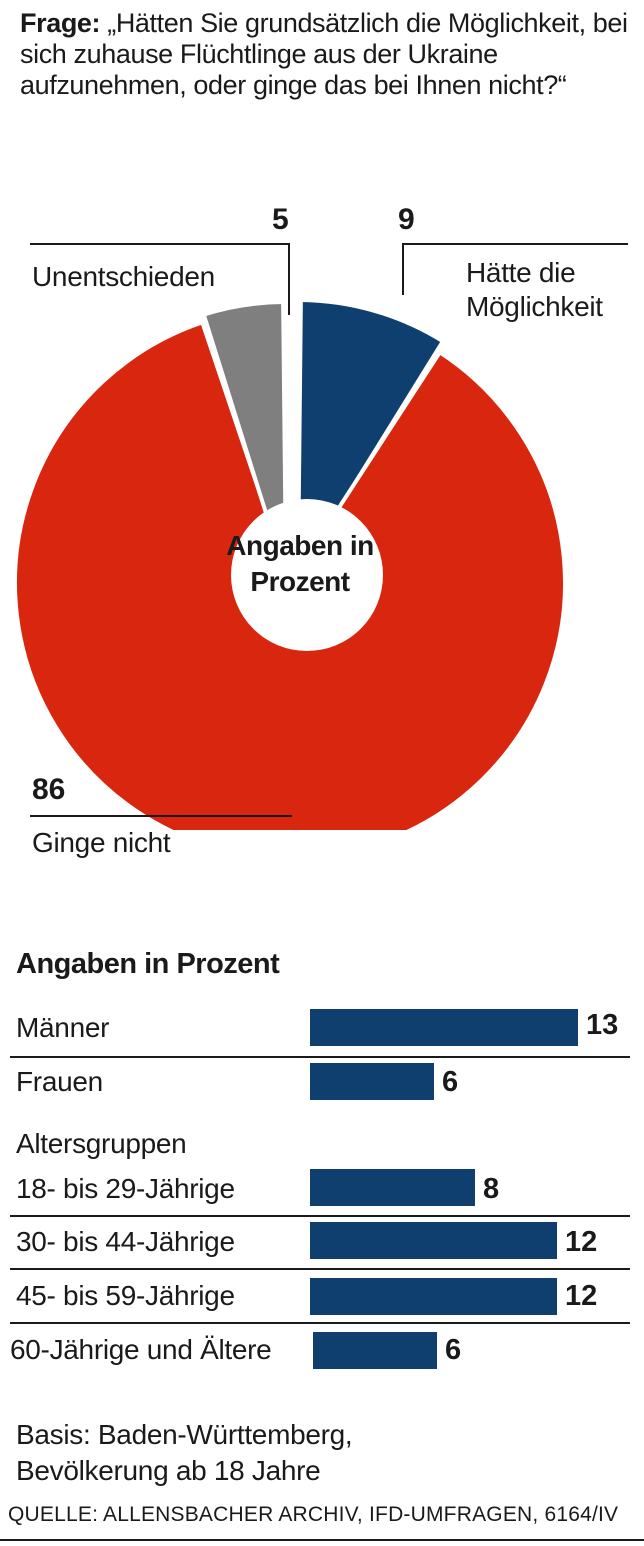  I want to click on basis-line-2: Bevölkerung ab 18 Jahre, so click(168, 1470).